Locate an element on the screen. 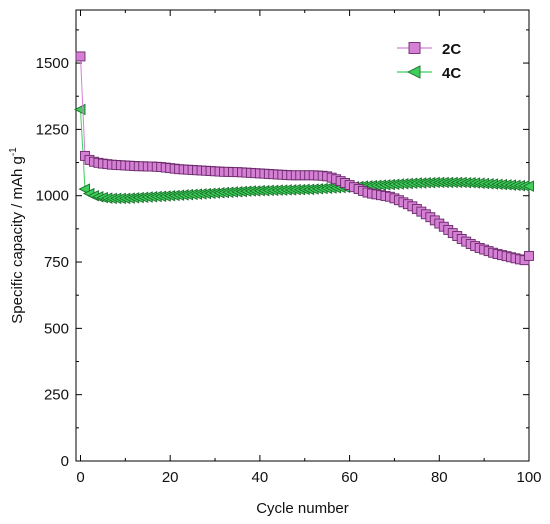 Image resolution: width=550 pixels, height=524 pixels. y-axis-title: Specific capacity / mAh g-1 is located at coordinates (17, 235).